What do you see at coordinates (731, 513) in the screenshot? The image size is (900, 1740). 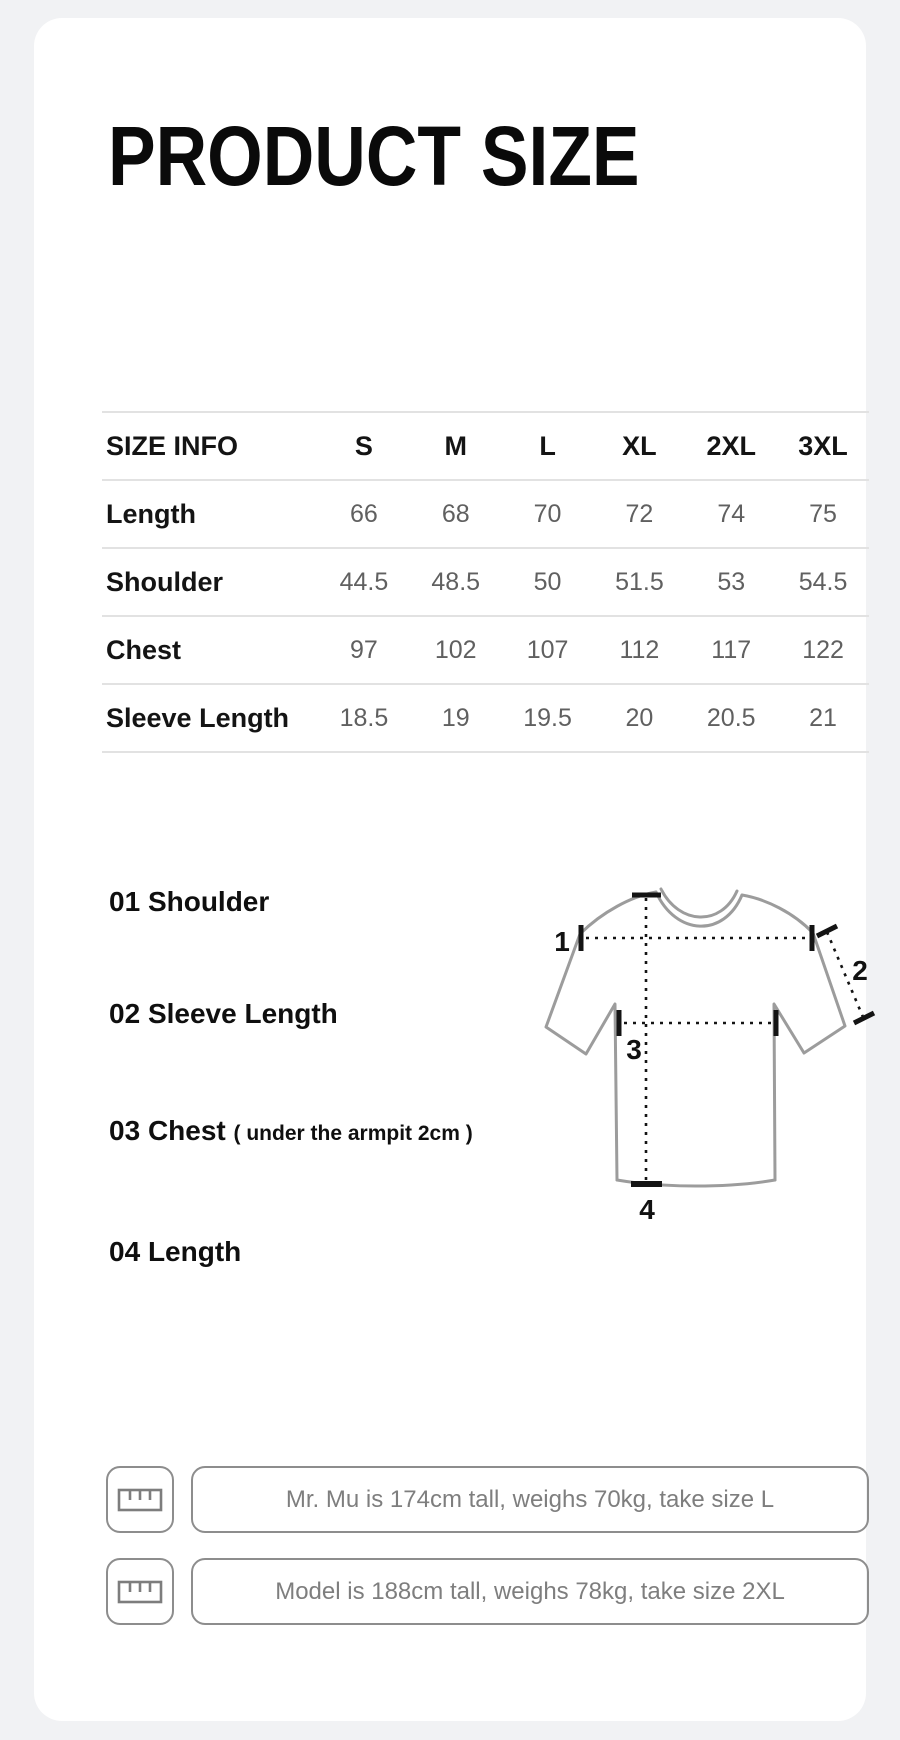 I see `table-cell: 74` at bounding box center [731, 513].